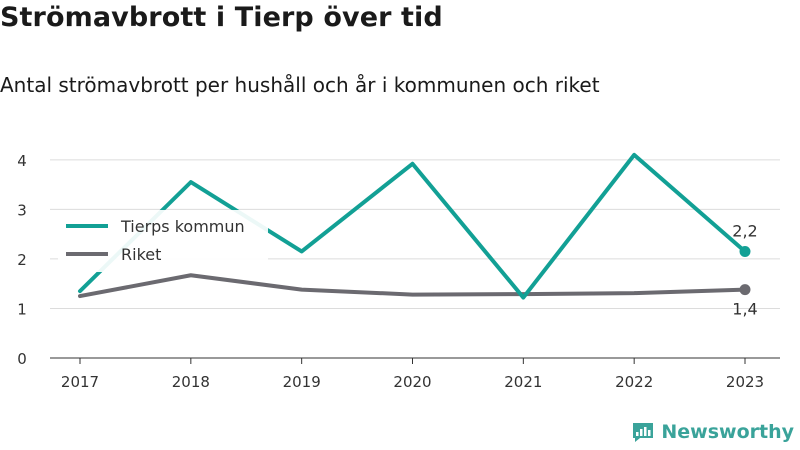 The image size is (800, 450). Describe the element at coordinates (744, 309) in the screenshot. I see `end-value-label-riket: 1,4` at that location.